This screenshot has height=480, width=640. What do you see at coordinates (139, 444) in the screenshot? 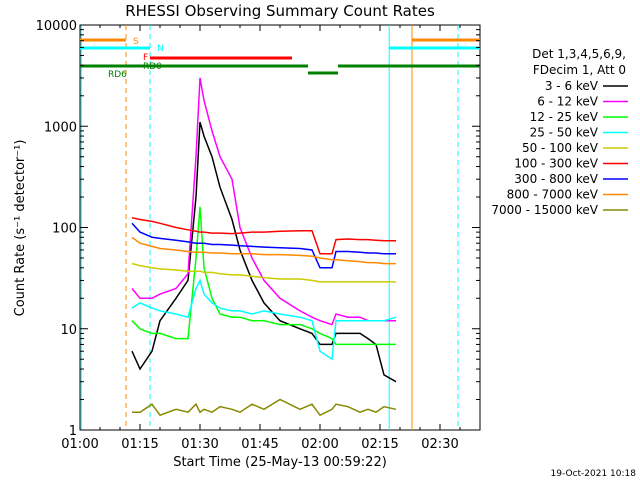
I see `x-tick-label: 01:15` at bounding box center [139, 444].